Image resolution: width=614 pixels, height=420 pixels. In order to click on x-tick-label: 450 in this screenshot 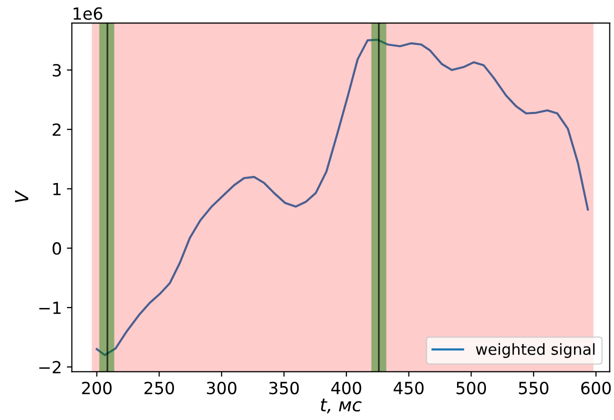, I will do `click(409, 388)`.